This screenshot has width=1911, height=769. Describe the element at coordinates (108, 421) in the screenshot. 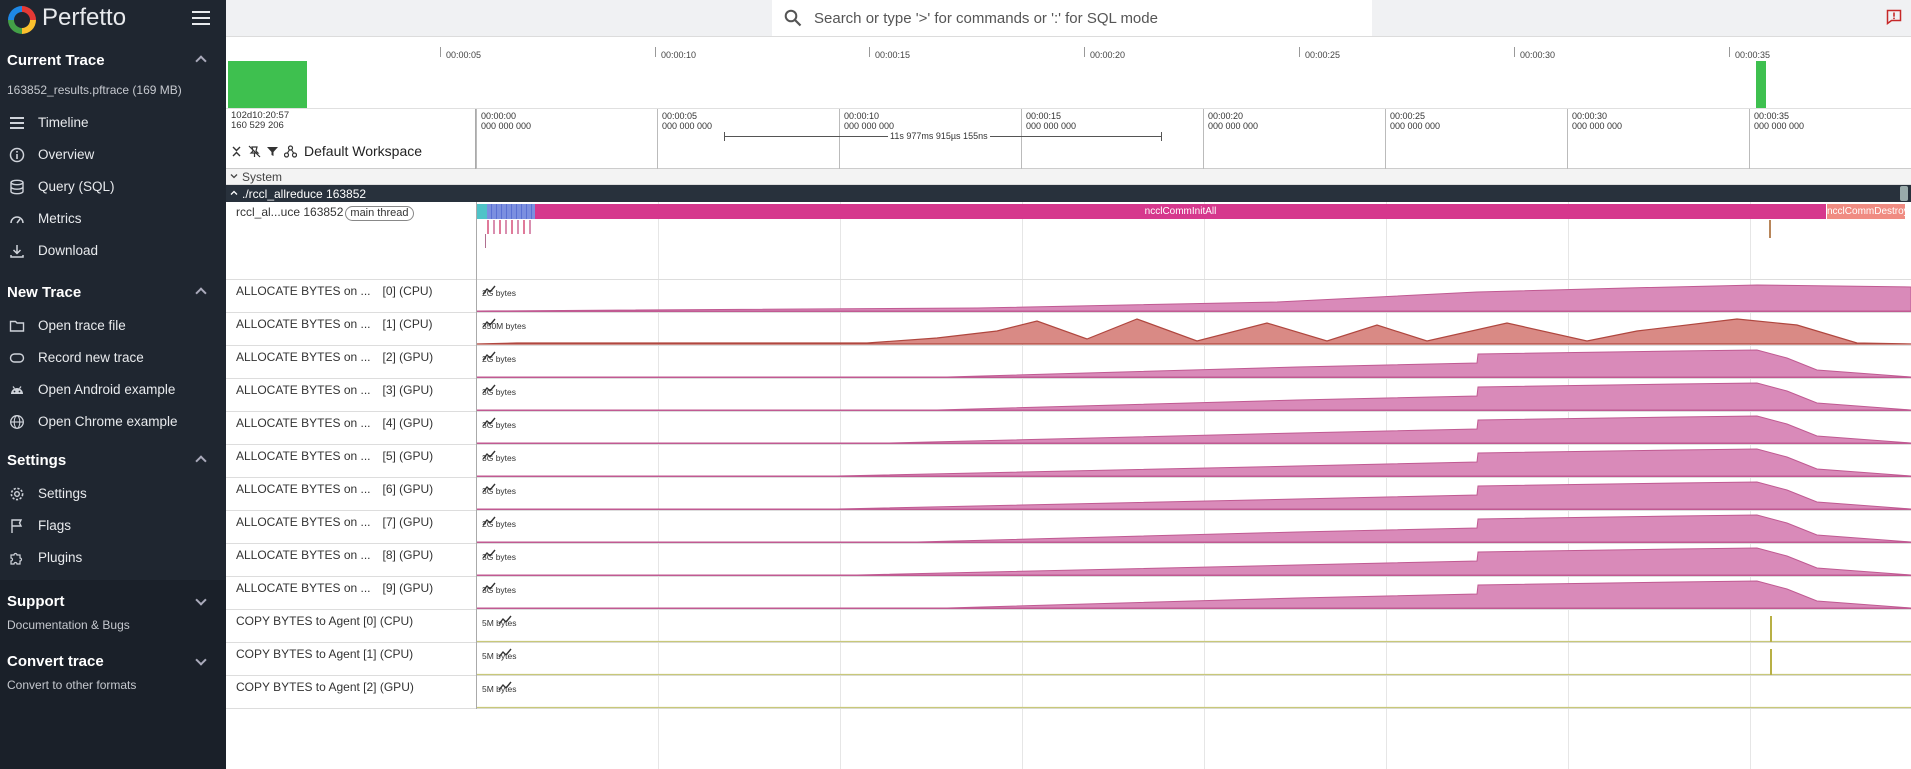

I see `sidebar-item-label: Open Chrome example` at that location.